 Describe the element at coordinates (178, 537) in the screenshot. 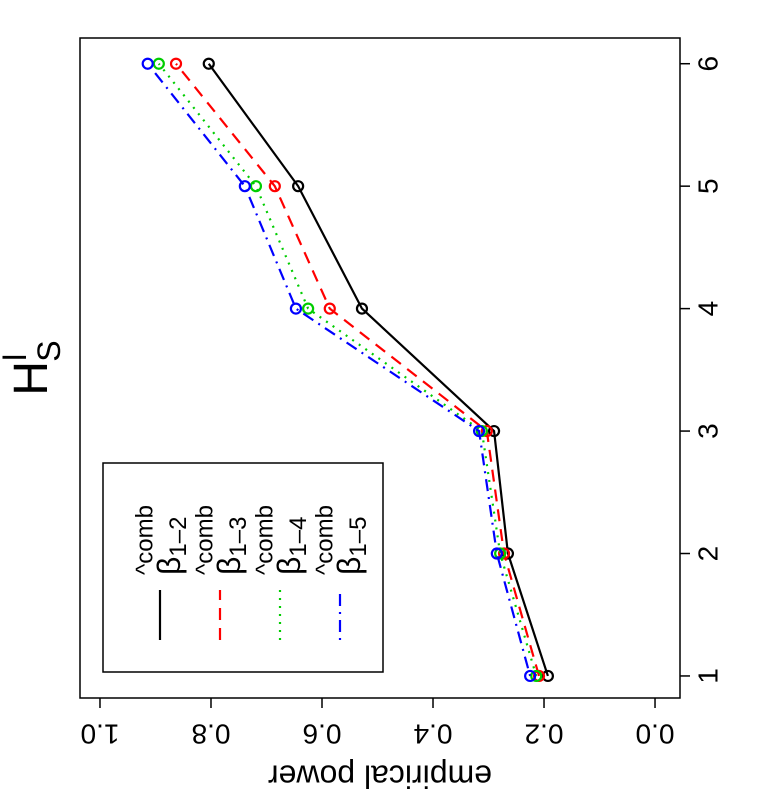

I see `legend-sub: 1–2` at that location.